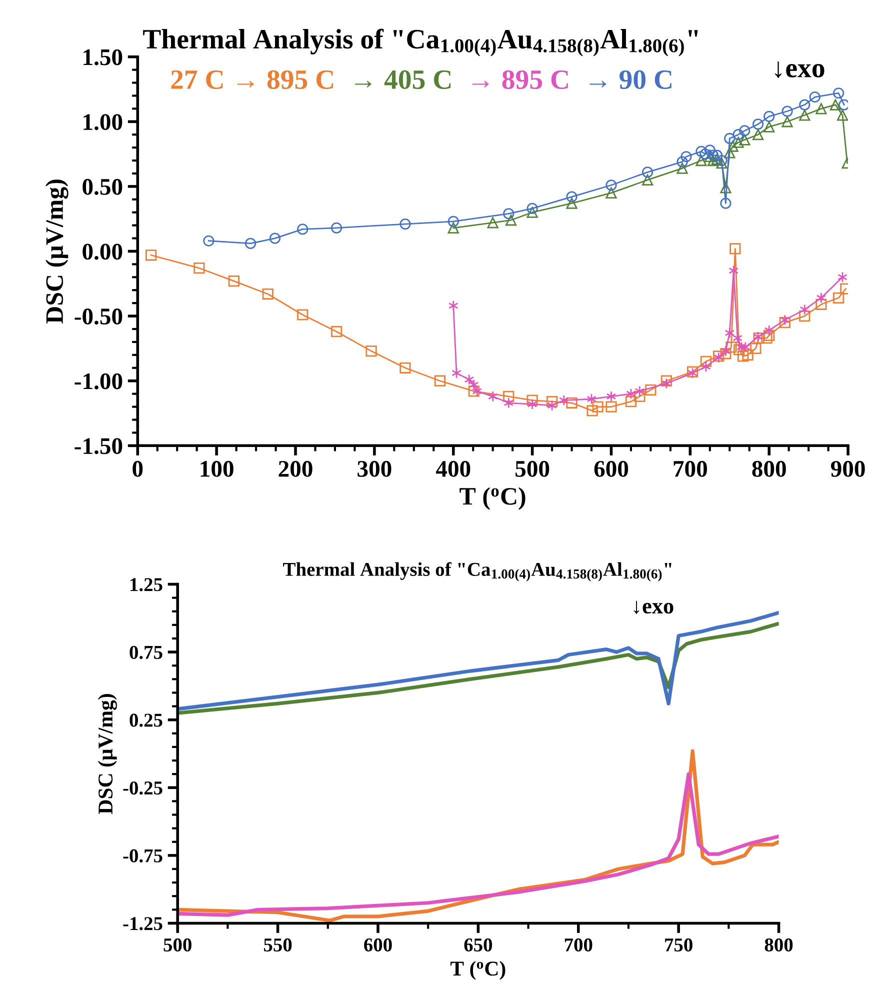 This screenshot has width=888, height=997. I want to click on y-tick-label: -1.50, so click(98, 446).